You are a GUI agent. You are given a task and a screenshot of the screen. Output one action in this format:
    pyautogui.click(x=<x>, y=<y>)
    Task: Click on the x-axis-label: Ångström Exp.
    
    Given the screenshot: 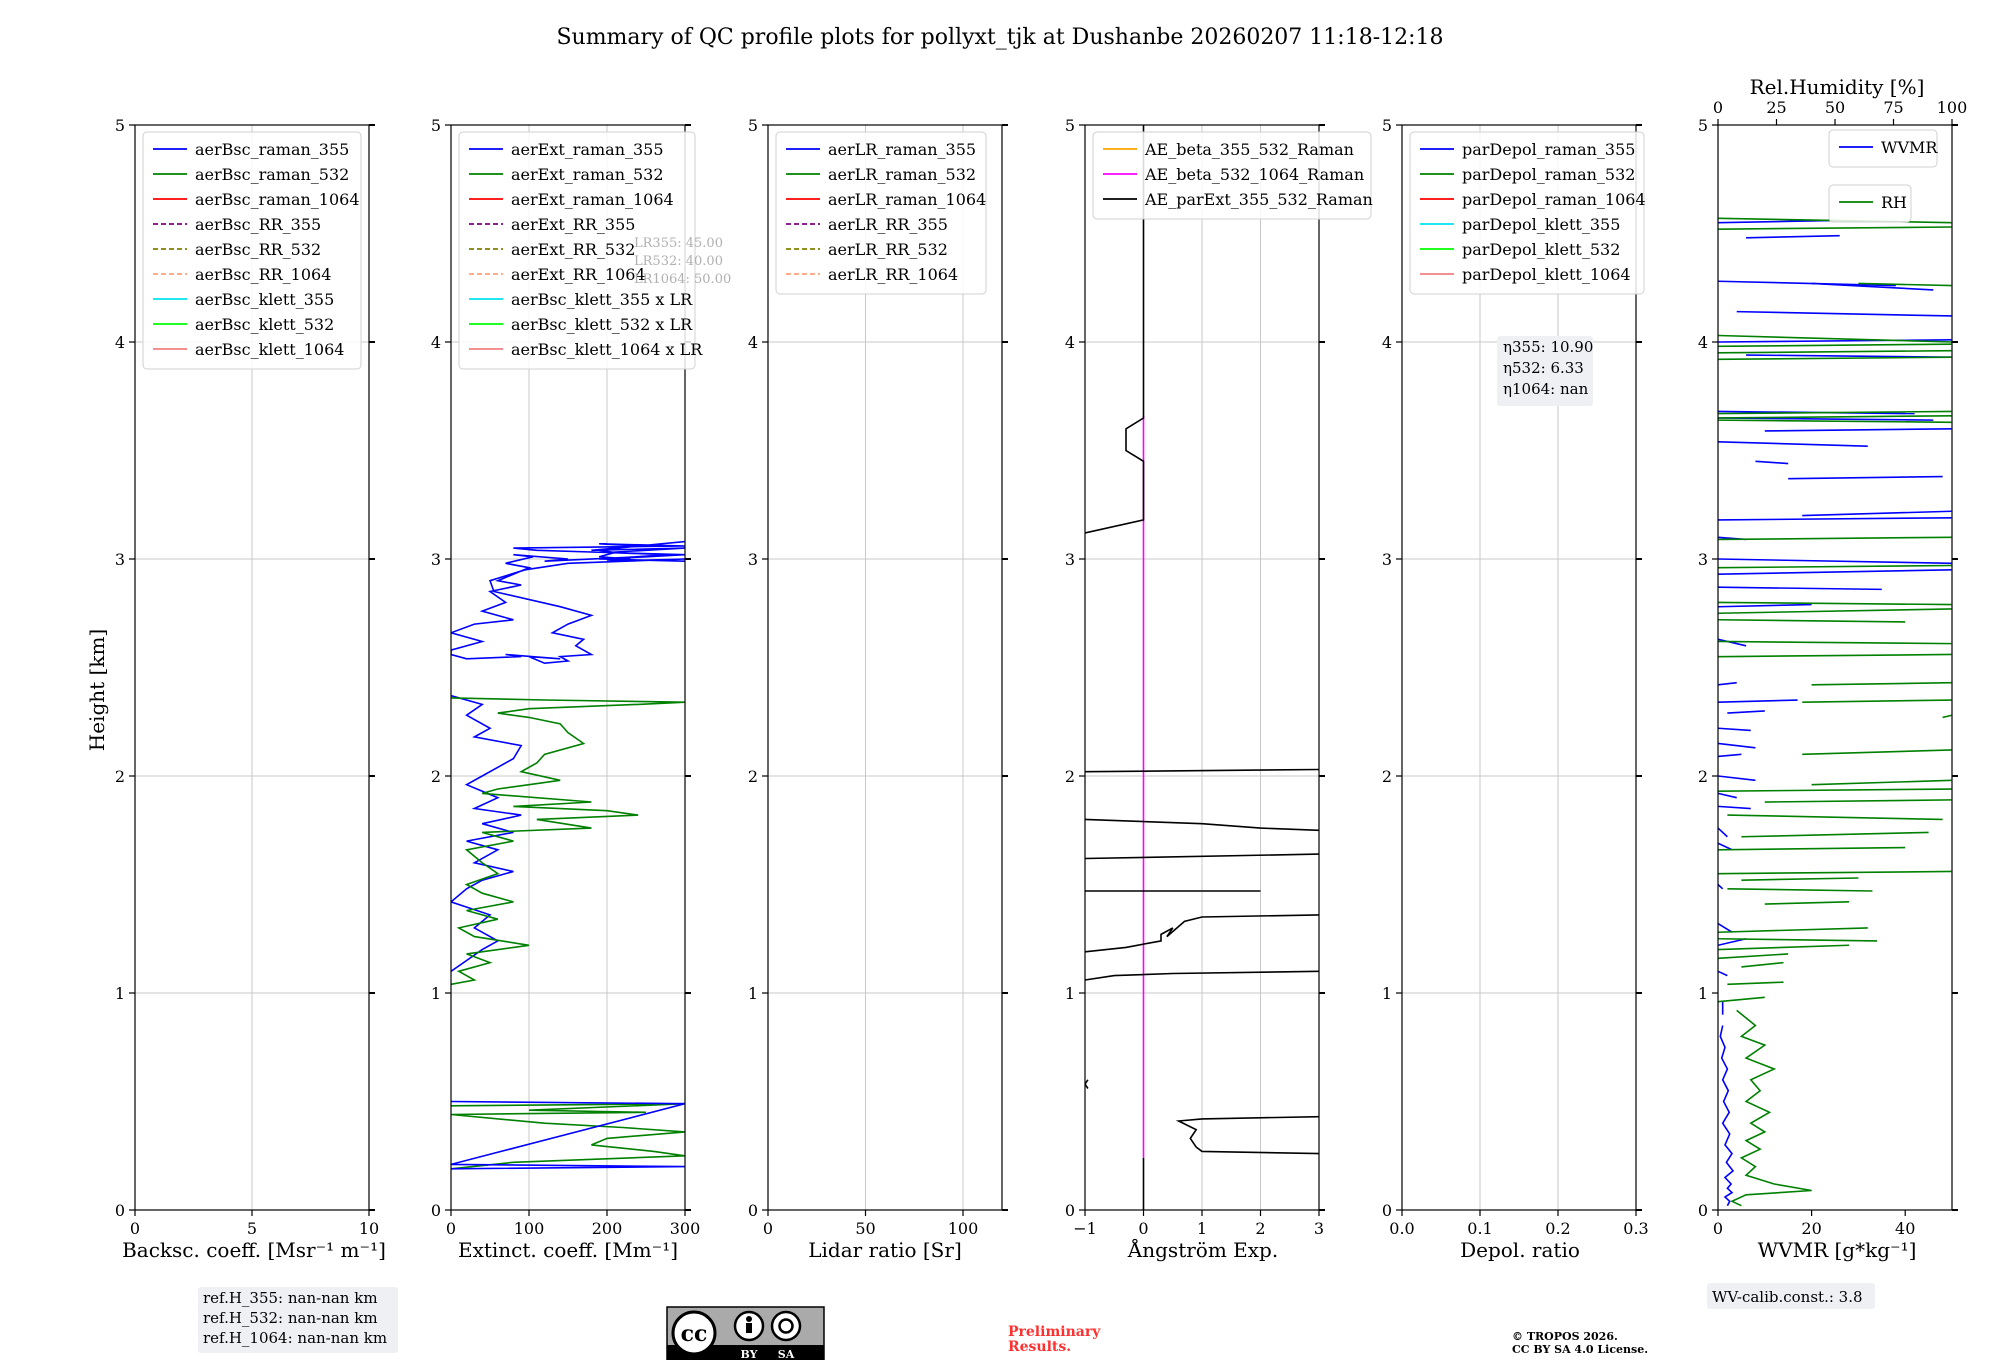 What is the action you would take?
    pyautogui.click(x=1202, y=1249)
    